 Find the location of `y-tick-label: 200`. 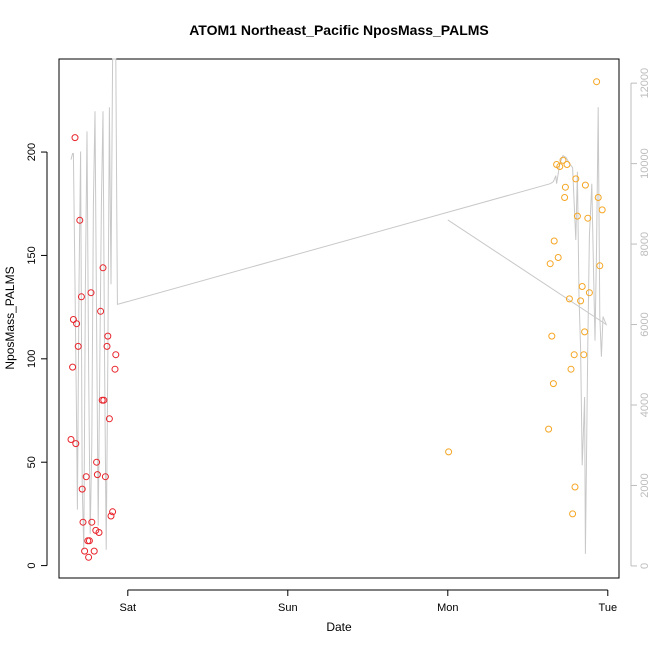

y-tick-label: 200 is located at coordinates (32, 152).